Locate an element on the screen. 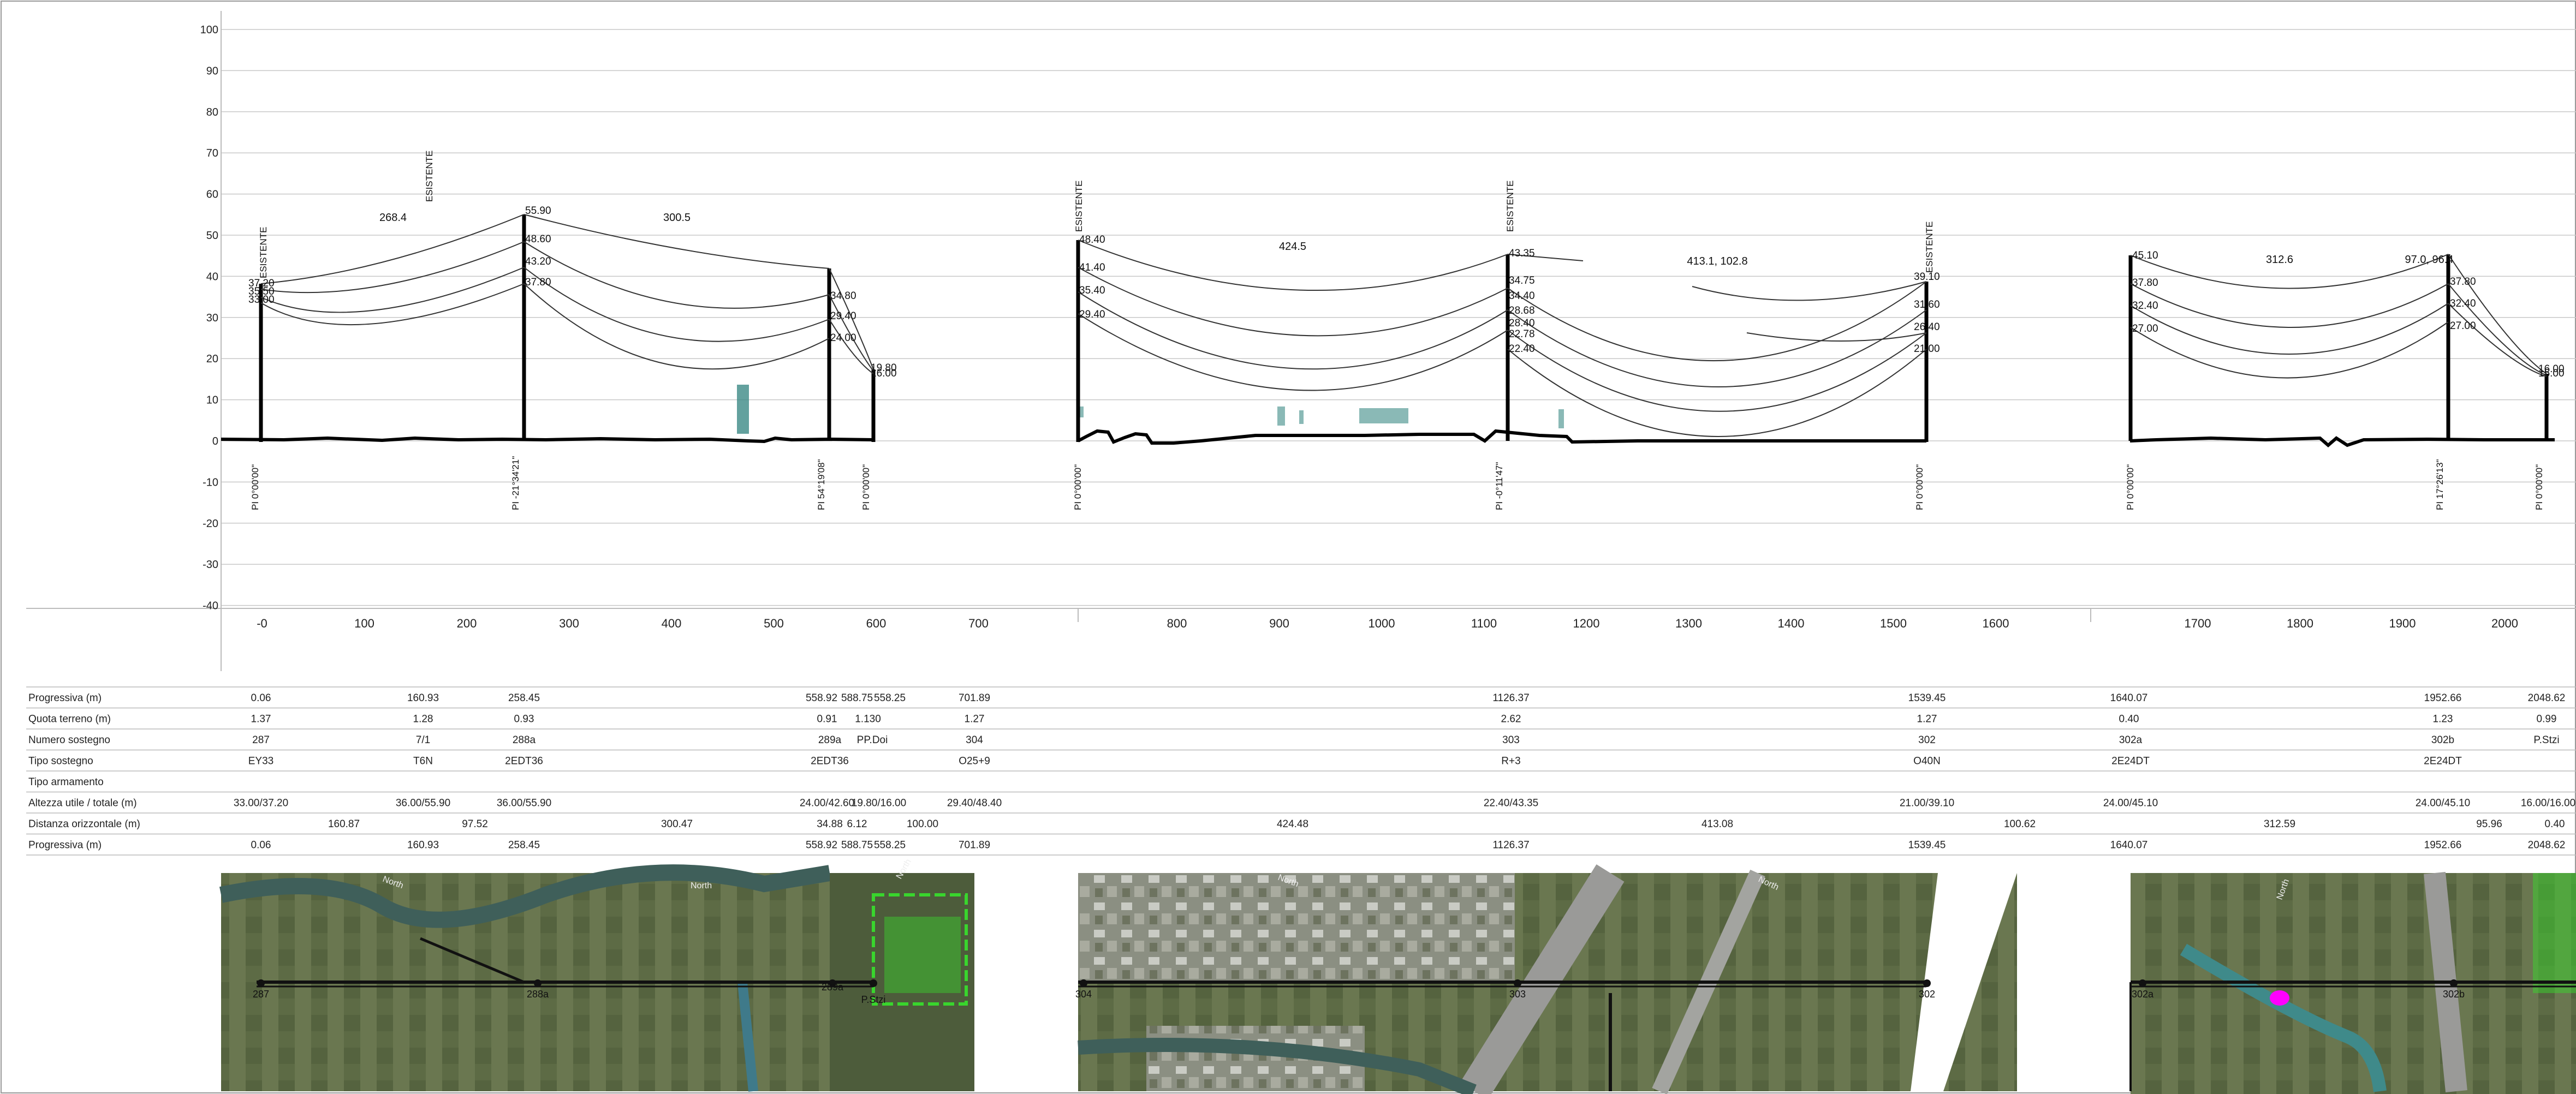  x-tick-label: 100 is located at coordinates (364, 623).